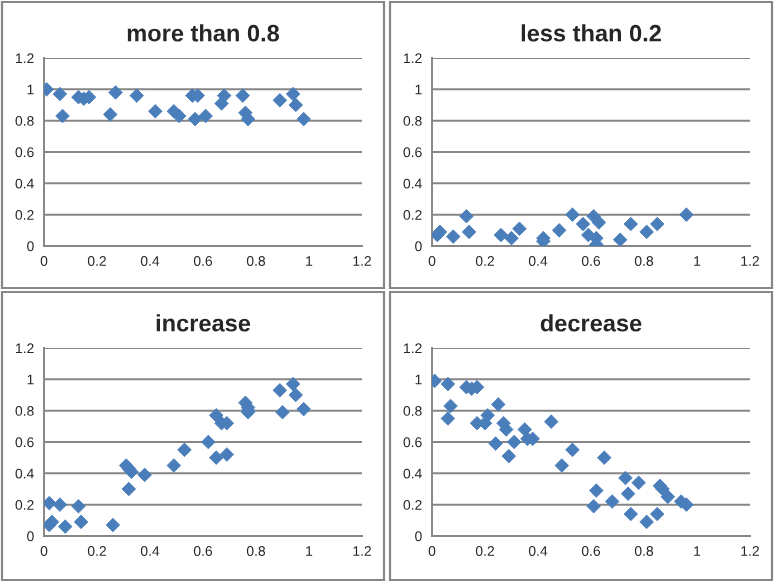  What do you see at coordinates (591, 323) in the screenshot?
I see `chart-title: decrease` at bounding box center [591, 323].